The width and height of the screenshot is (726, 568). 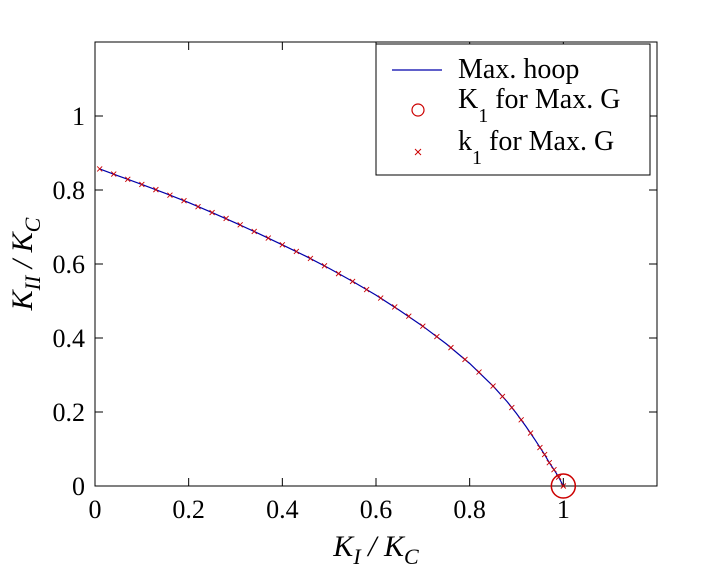 I want to click on y-tick-label: 0.4, so click(x=69, y=338).